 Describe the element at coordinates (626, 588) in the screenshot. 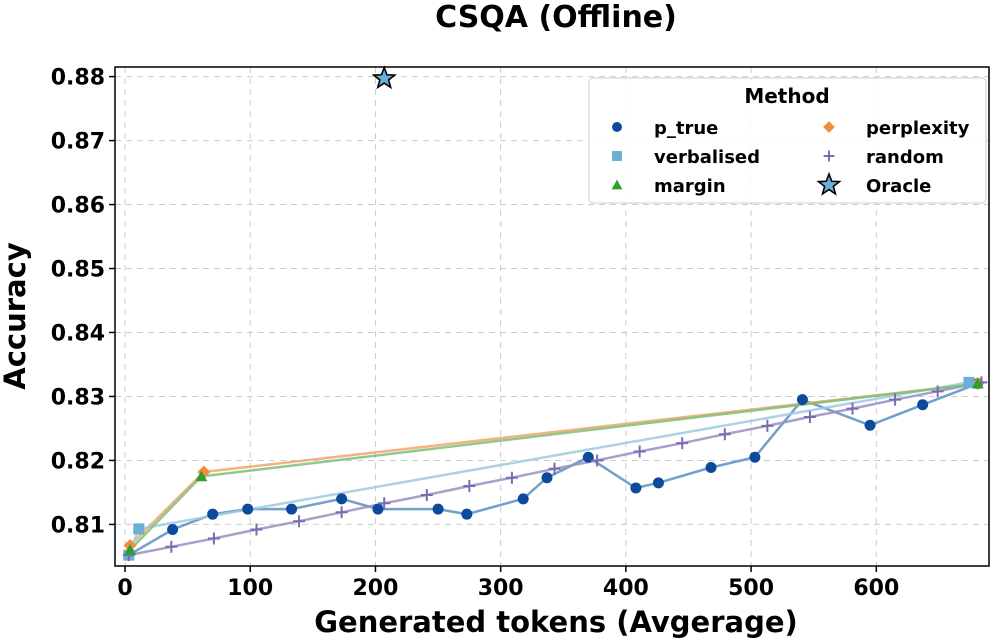

I see `x-tick-label: 400` at that location.